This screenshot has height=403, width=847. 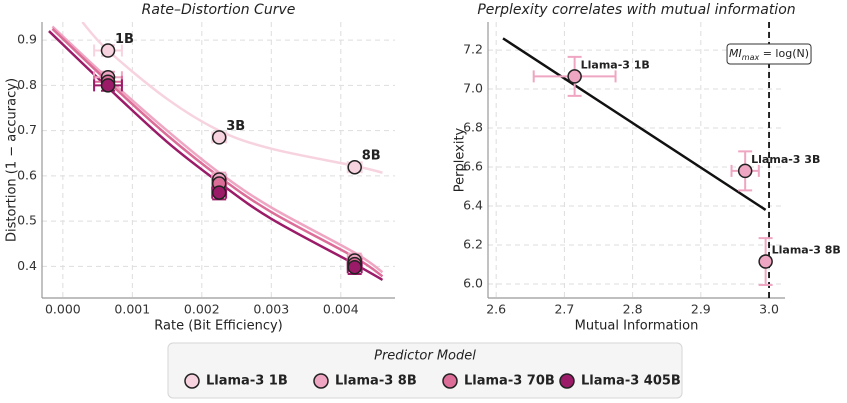 I want to click on legend-title: Predictor Model, so click(x=425, y=356).